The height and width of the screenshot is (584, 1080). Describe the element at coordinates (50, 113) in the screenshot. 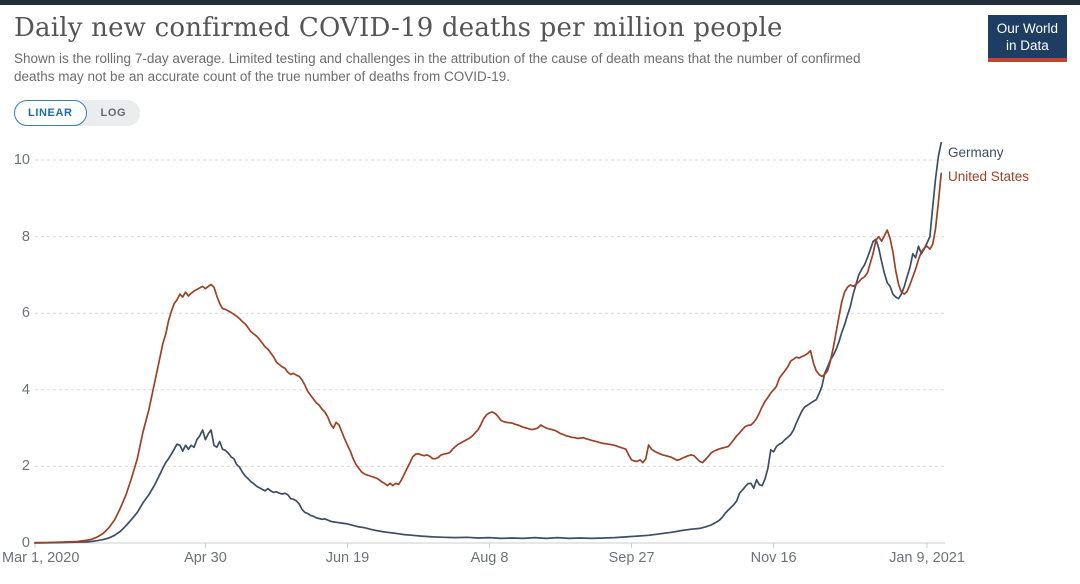

I see `linear-scale-button: LINEAR` at that location.